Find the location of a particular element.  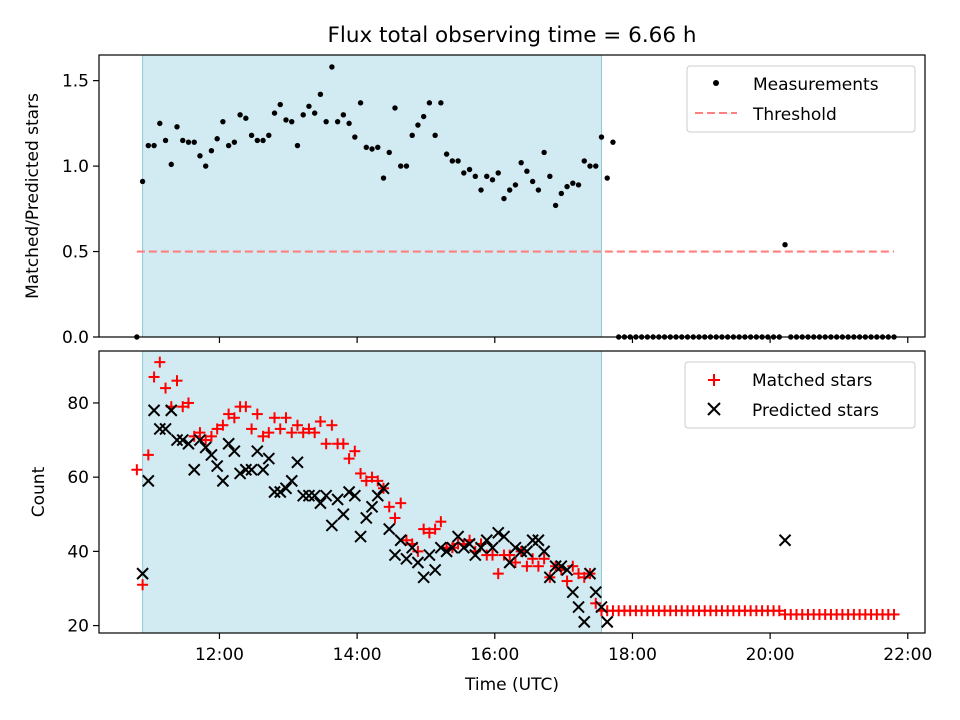

y-tick-label: 0.0 is located at coordinates (75, 338).